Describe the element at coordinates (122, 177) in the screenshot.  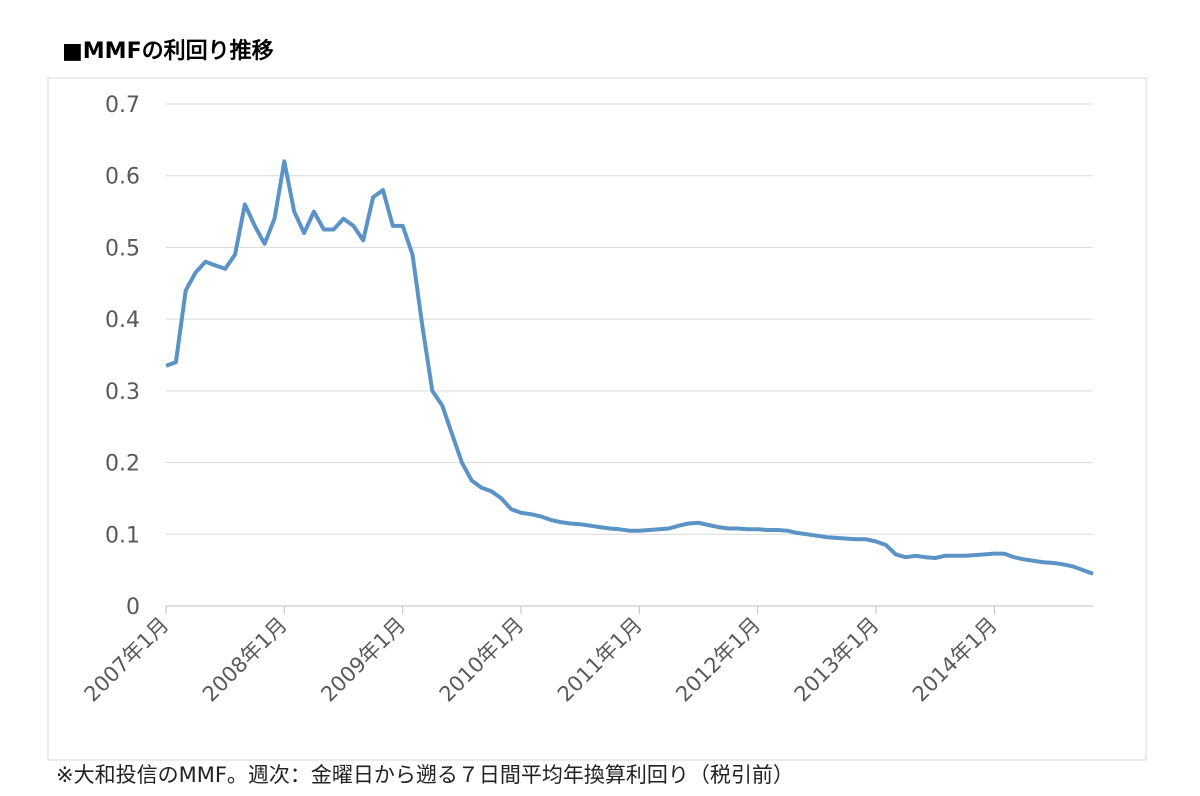
I see `y-tick-label: 0.6` at that location.